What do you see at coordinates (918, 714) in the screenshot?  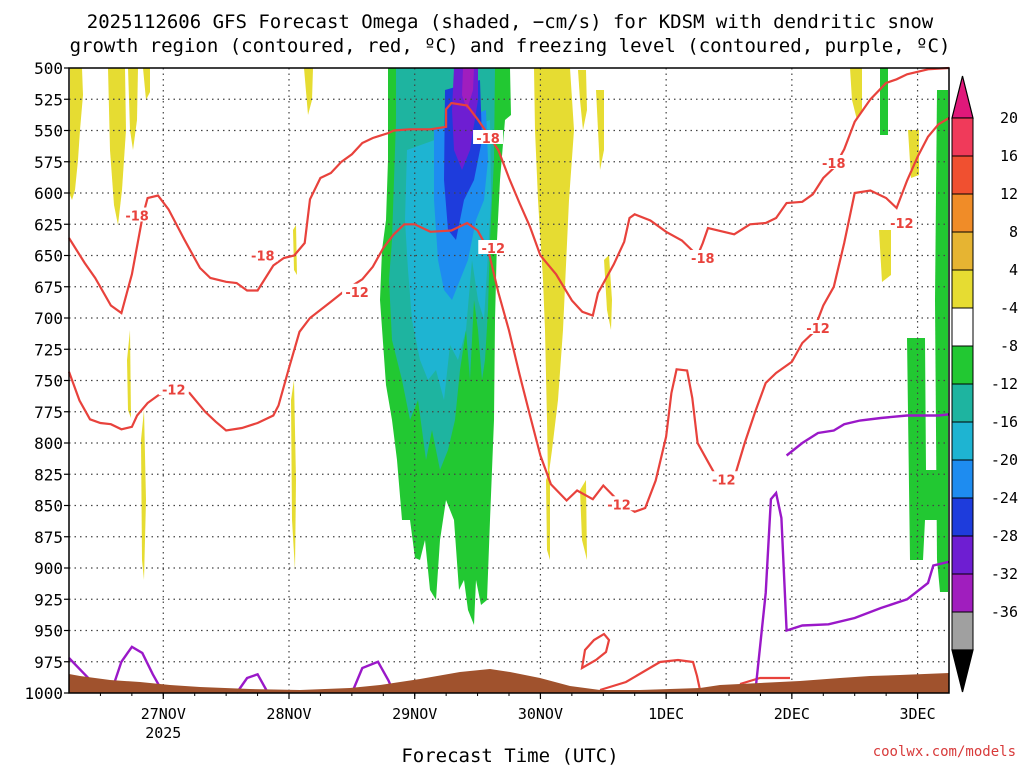 I see `x-tick-label: 3DEC` at bounding box center [918, 714].